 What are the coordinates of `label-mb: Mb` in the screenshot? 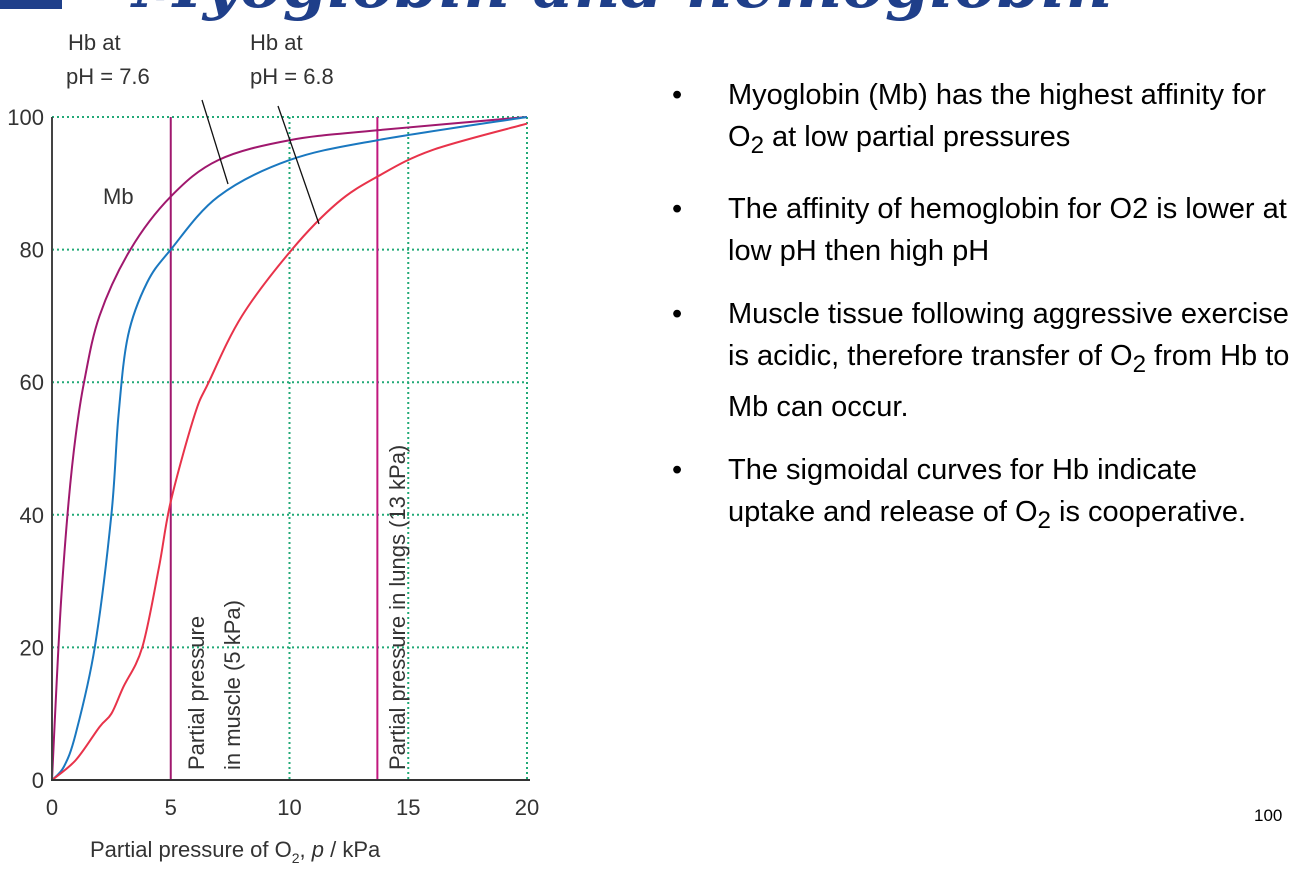 It's located at (118, 196).